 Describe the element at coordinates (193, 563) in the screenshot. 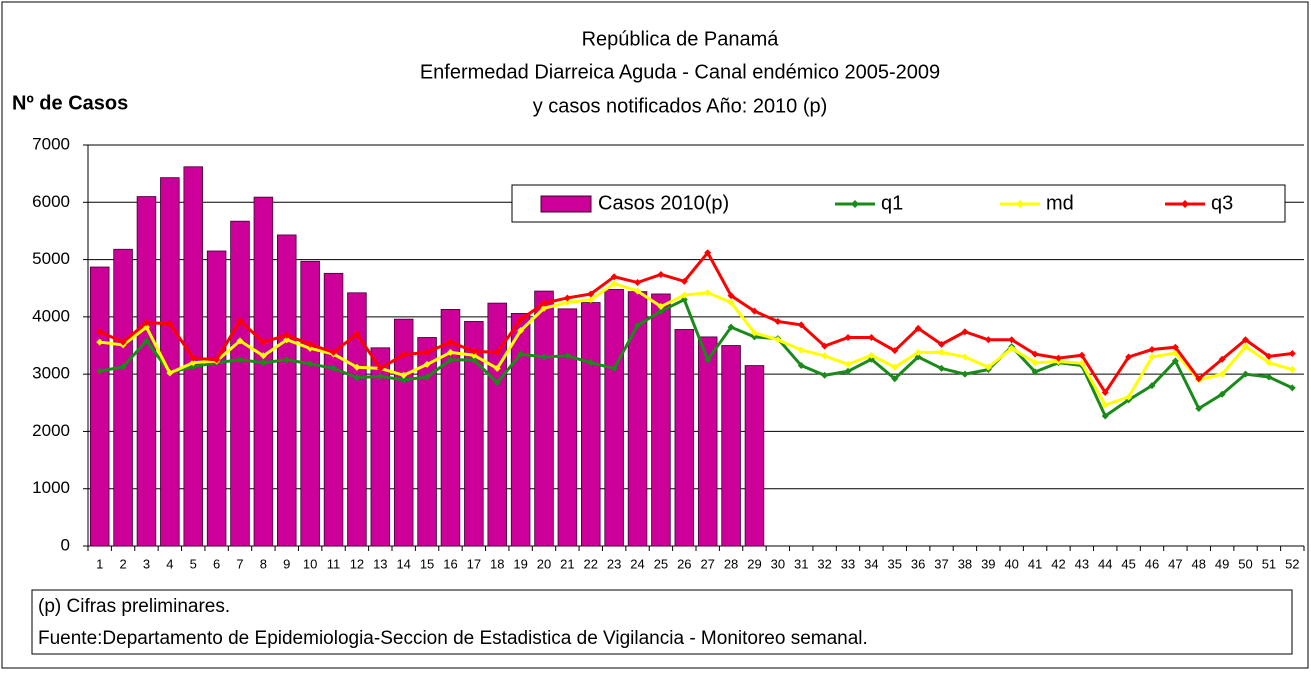

I see `x-tick-label: 5` at that location.